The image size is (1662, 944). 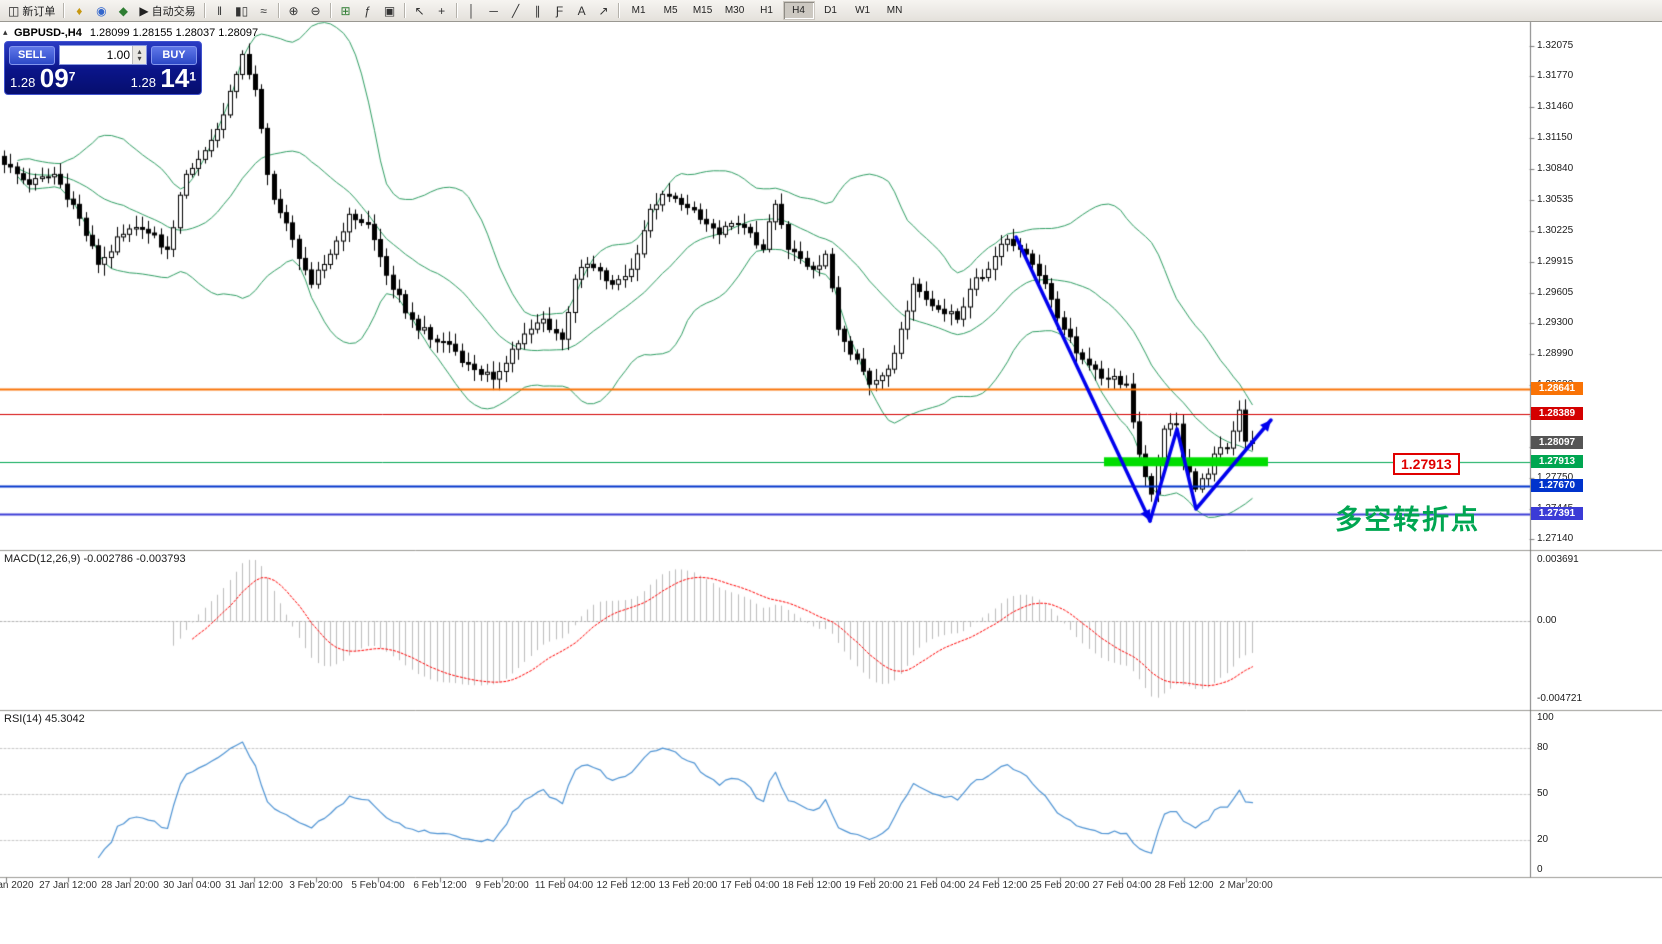 What do you see at coordinates (1557, 389) in the screenshot?
I see `price-tag: 1.28641` at bounding box center [1557, 389].